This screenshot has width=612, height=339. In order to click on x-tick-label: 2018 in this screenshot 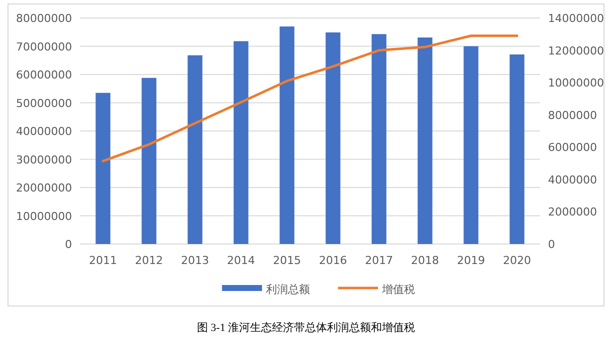, I will do `click(425, 260)`.